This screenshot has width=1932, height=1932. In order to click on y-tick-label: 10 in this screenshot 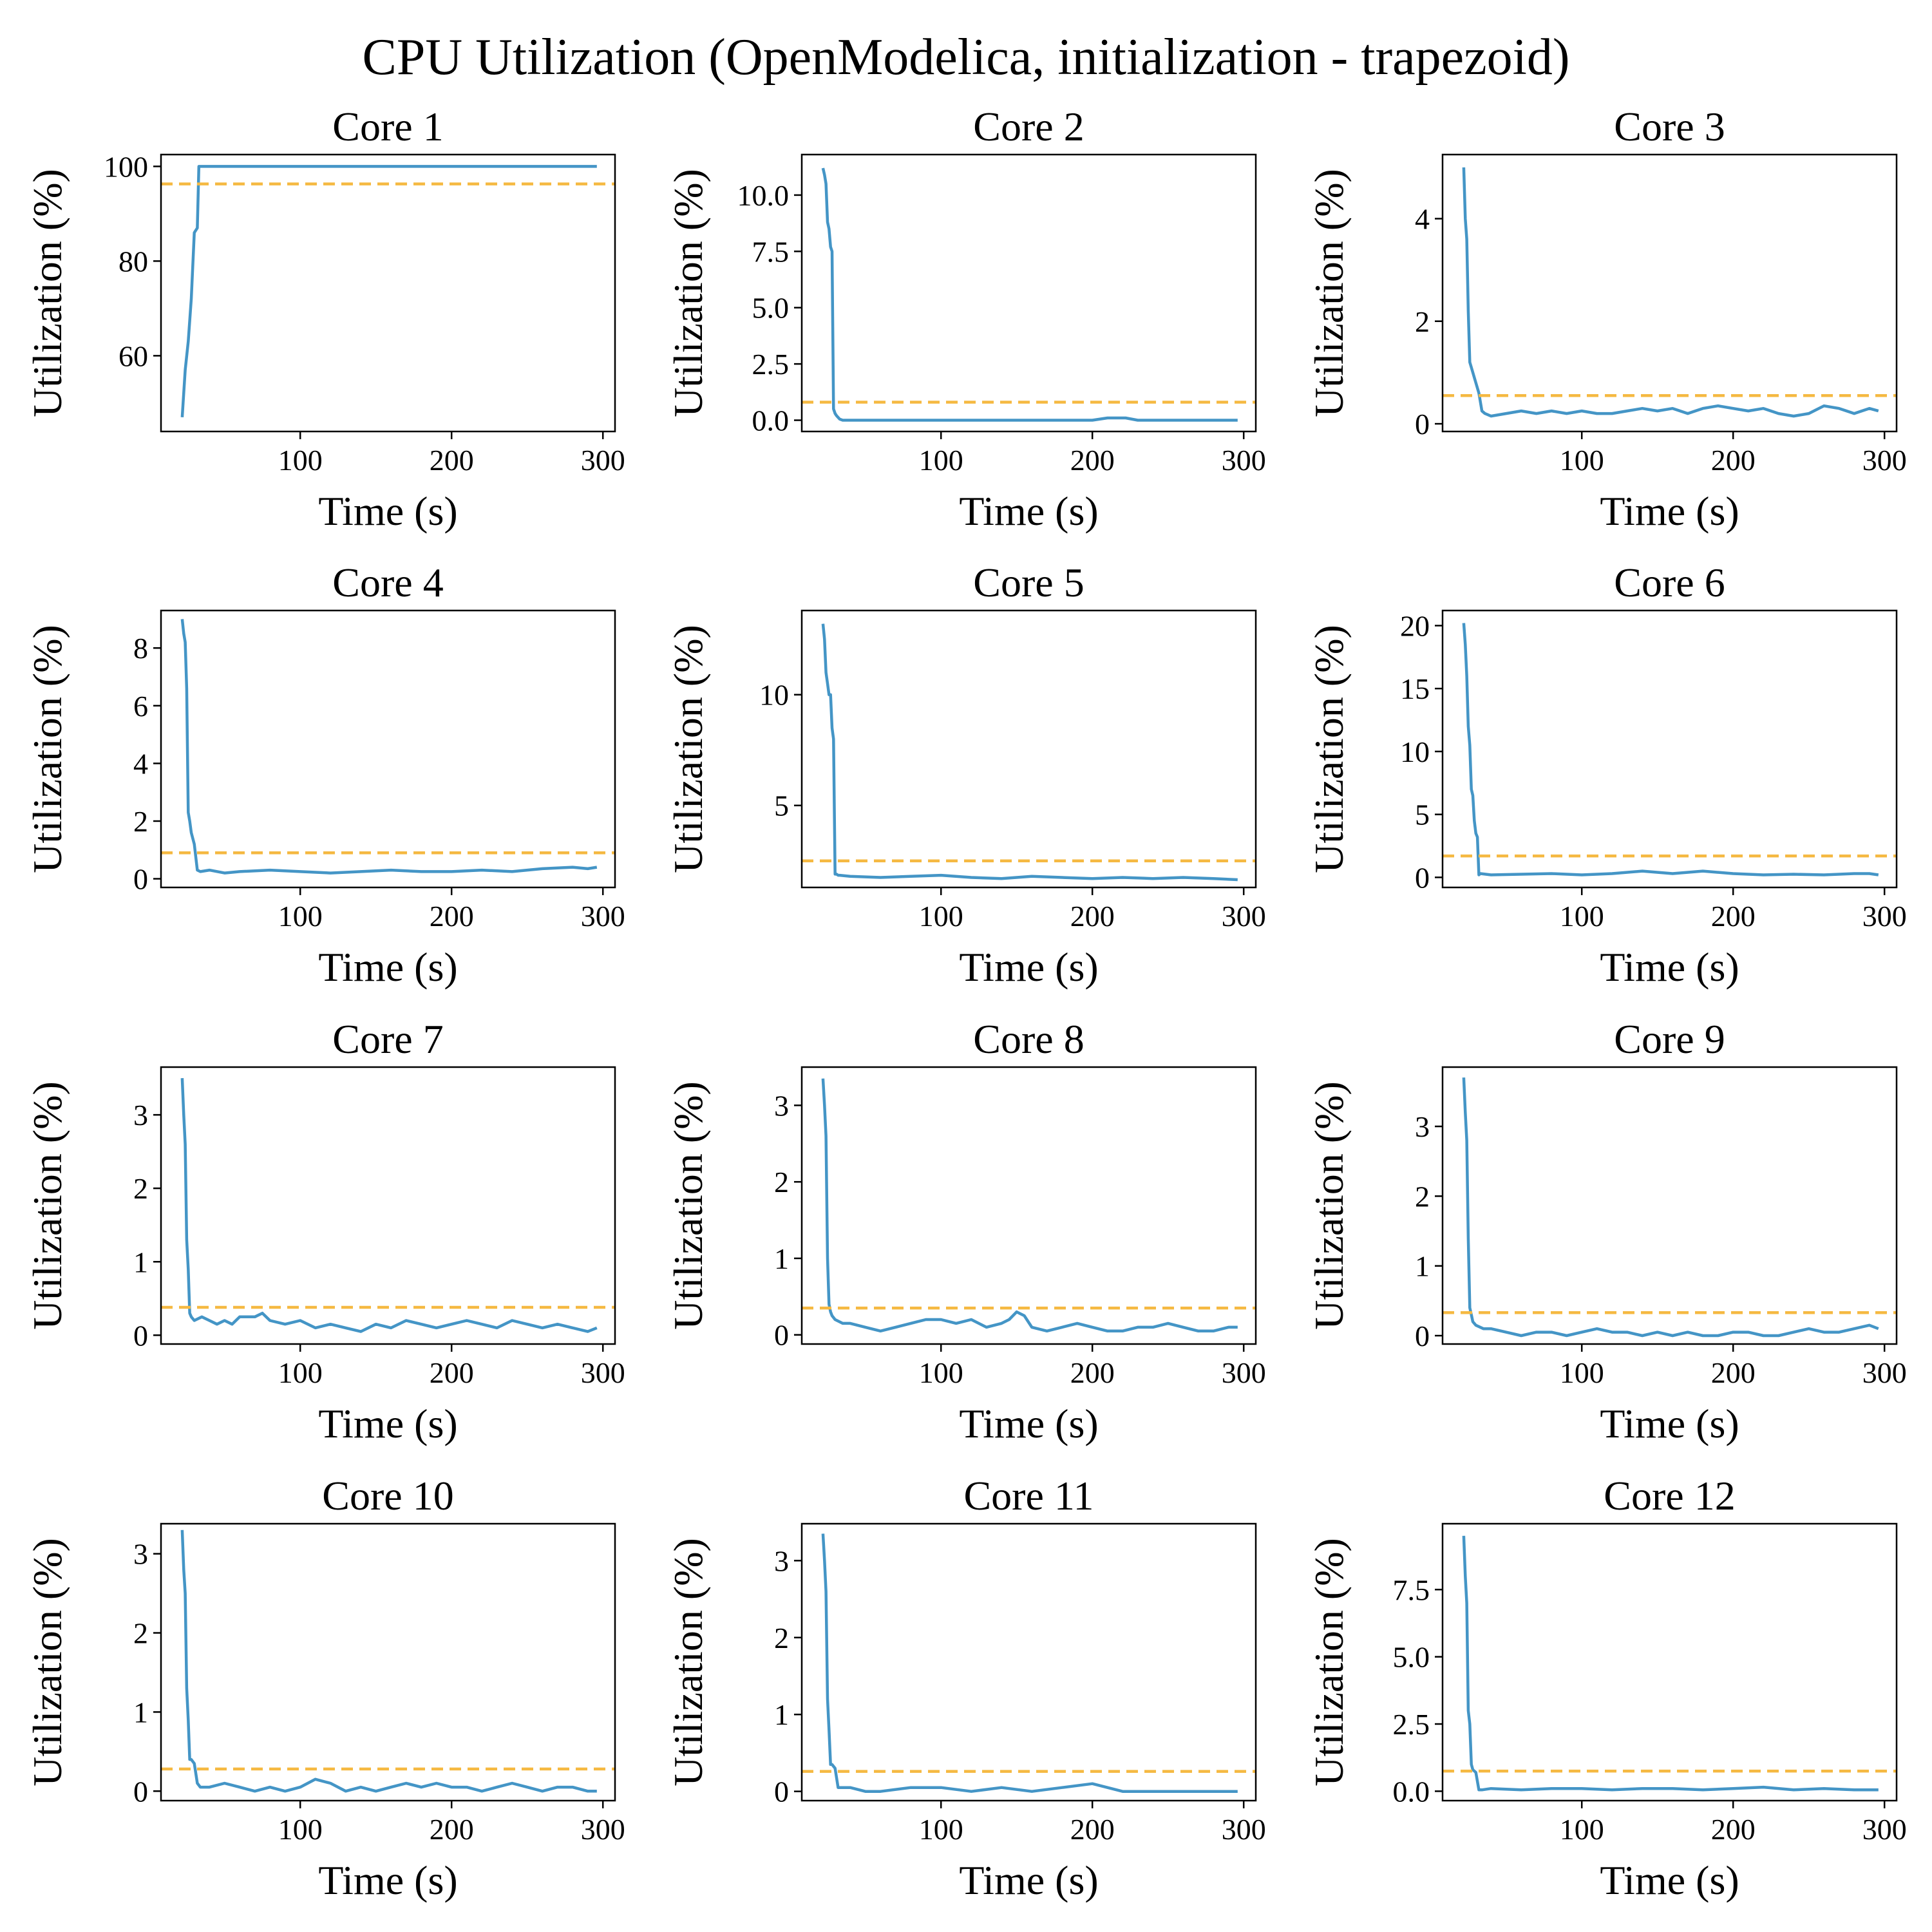, I will do `click(1415, 751)`.